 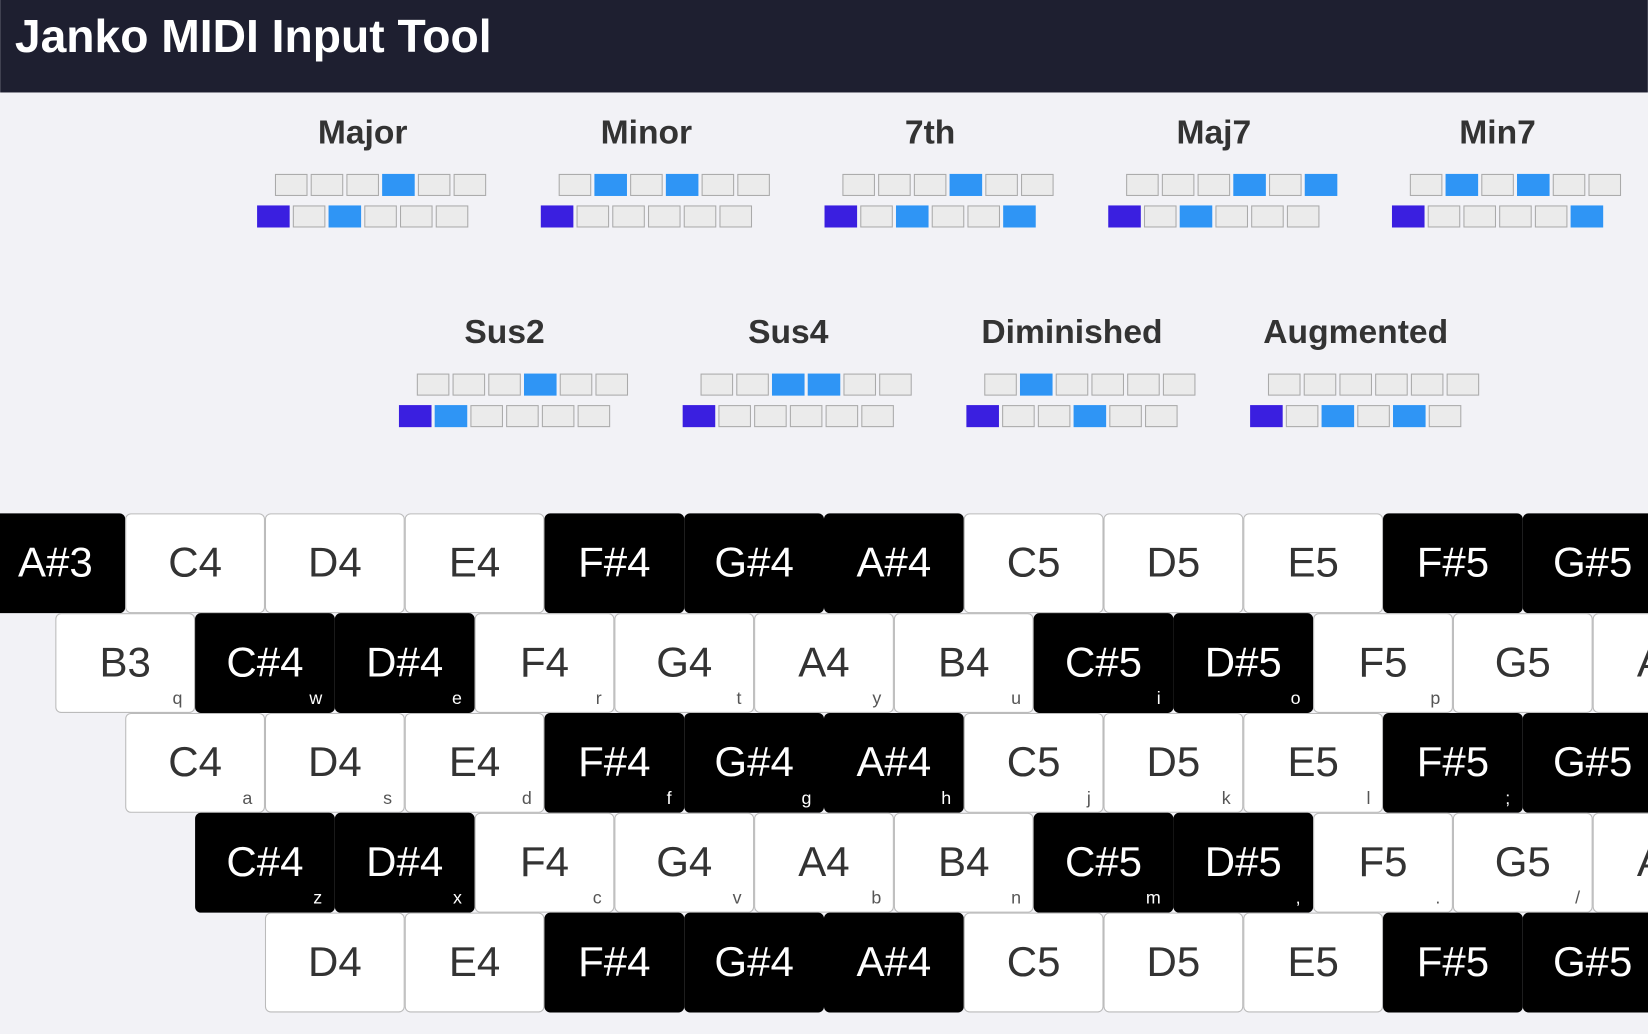 I want to click on piano-key: F5 p, so click(x=1383, y=663).